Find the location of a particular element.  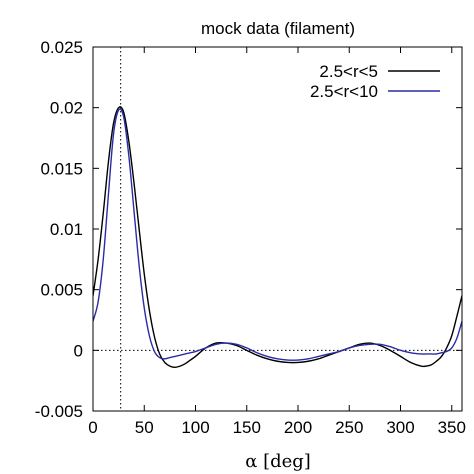

x-tick-label: 150 is located at coordinates (247, 427).